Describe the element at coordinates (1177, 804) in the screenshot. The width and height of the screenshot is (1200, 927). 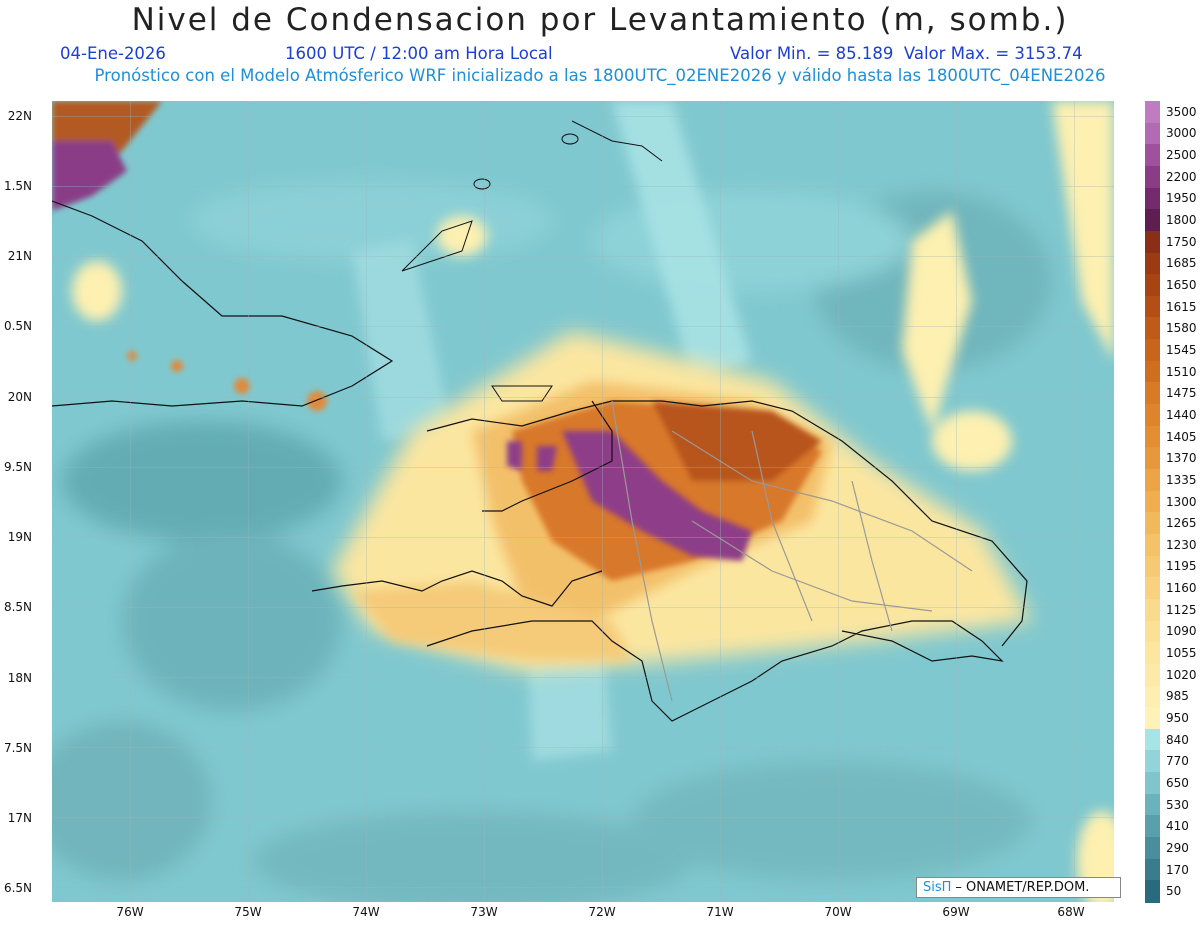
I see `colorbar-label: 530` at that location.